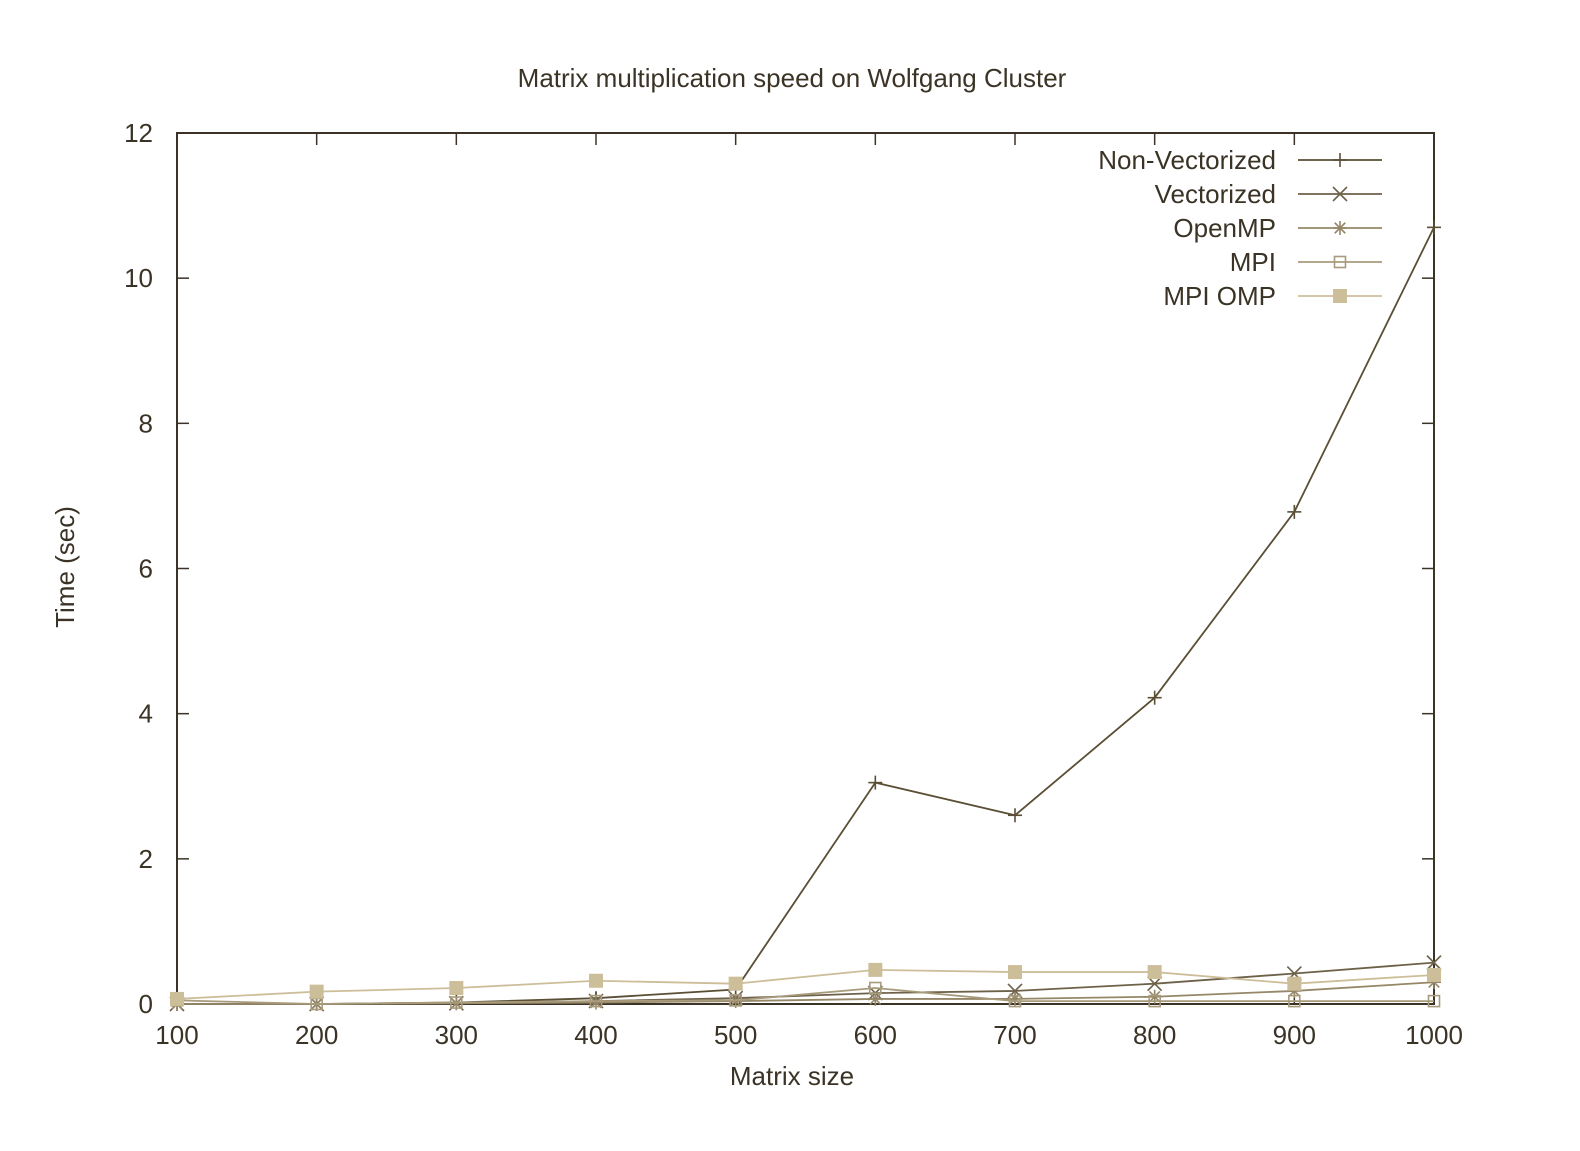 The height and width of the screenshot is (1151, 1580). What do you see at coordinates (1224, 228) in the screenshot?
I see `legend-label: OpenMP` at bounding box center [1224, 228].